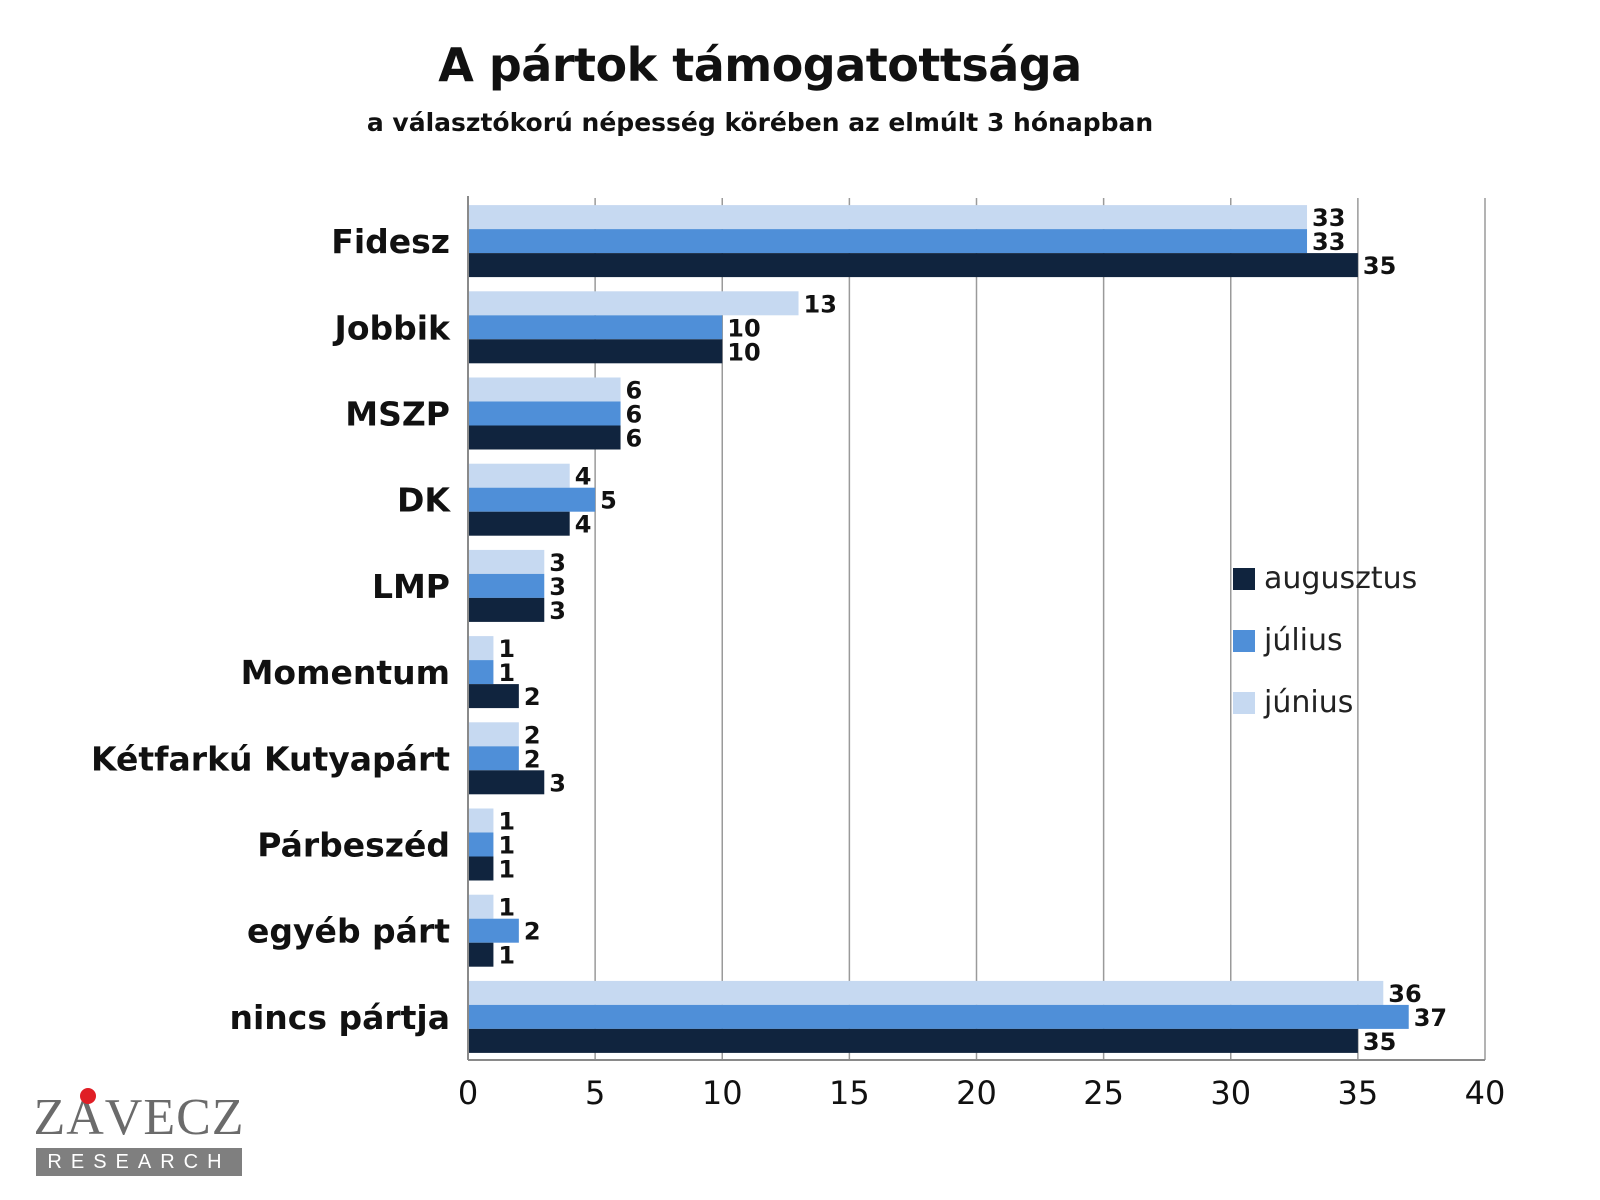  What do you see at coordinates (1103, 1093) in the screenshot?
I see `x-tick-label: 25` at bounding box center [1103, 1093].